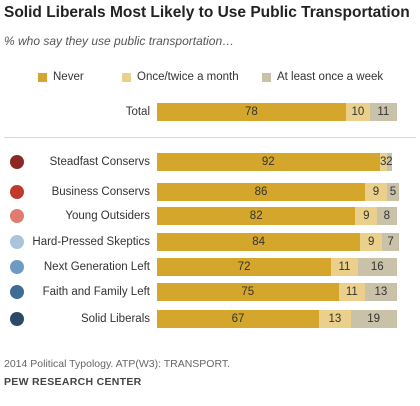  Describe the element at coordinates (107, 216) in the screenshot. I see `row-label-young-outsiders: Young Outsiders` at that location.